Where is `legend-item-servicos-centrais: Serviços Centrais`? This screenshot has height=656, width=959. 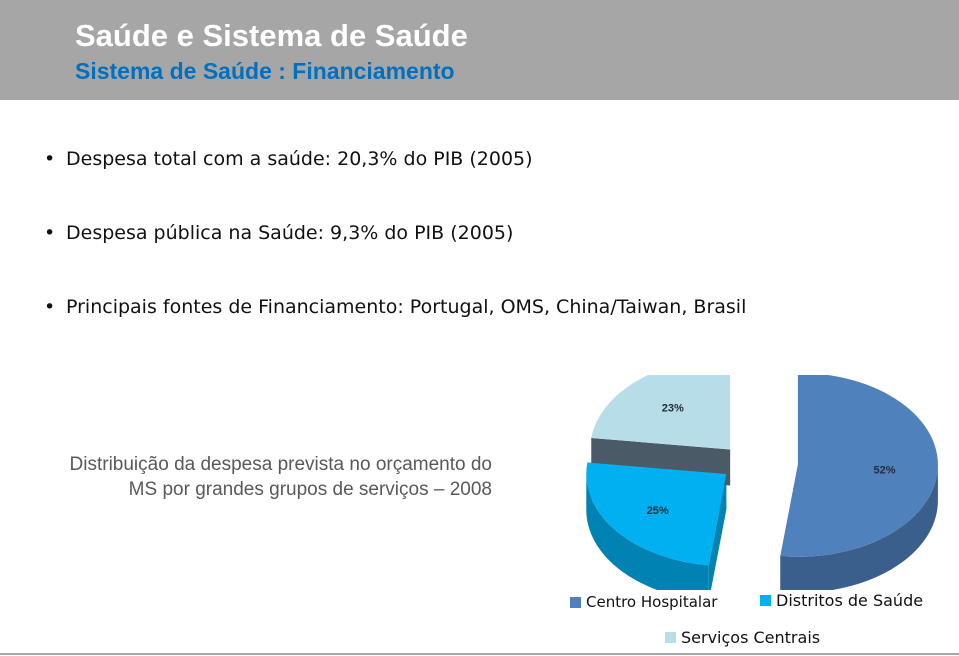 legend-item-servicos-centrais: Serviços Centrais is located at coordinates (742, 637).